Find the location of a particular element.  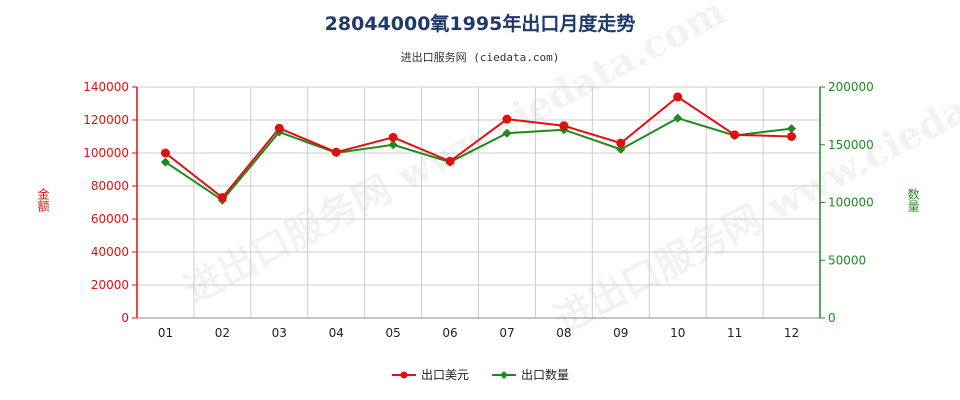

chart-subtitle: 进出口服务网 (ciedata.com) is located at coordinates (480, 57).